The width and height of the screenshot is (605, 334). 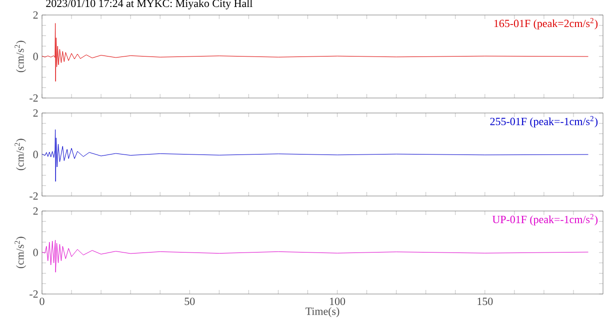 I want to click on x-tick-label: 50, so click(x=189, y=302).